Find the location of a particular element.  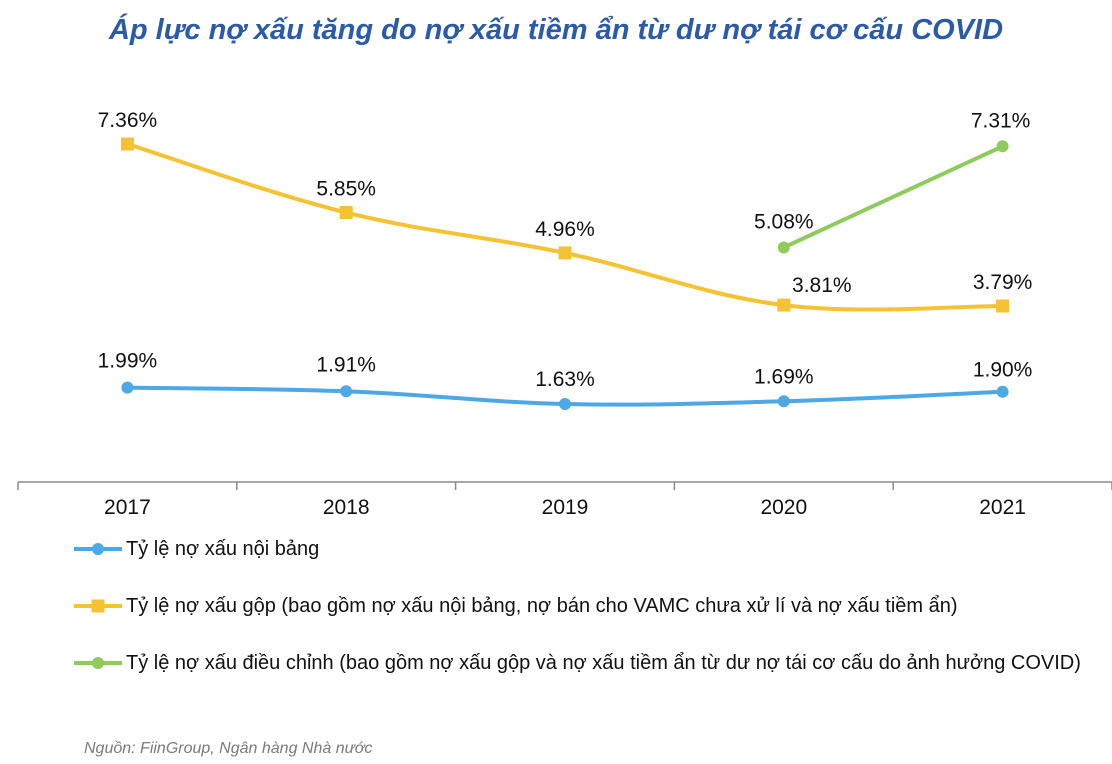

data-label: 1.90% is located at coordinates (1003, 370).